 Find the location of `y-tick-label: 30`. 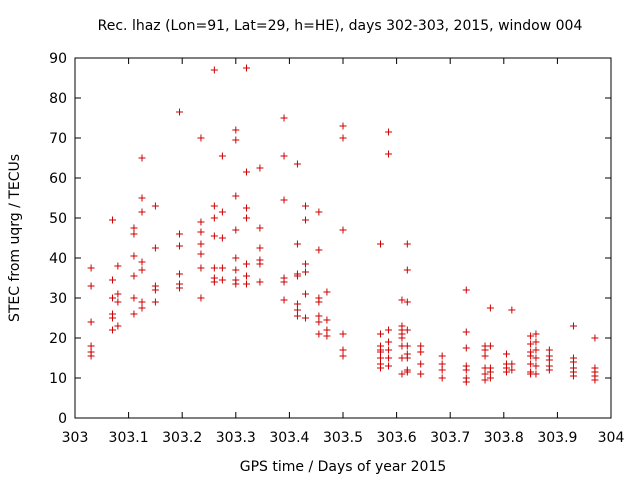

y-tick-label: 30 is located at coordinates (58, 299).